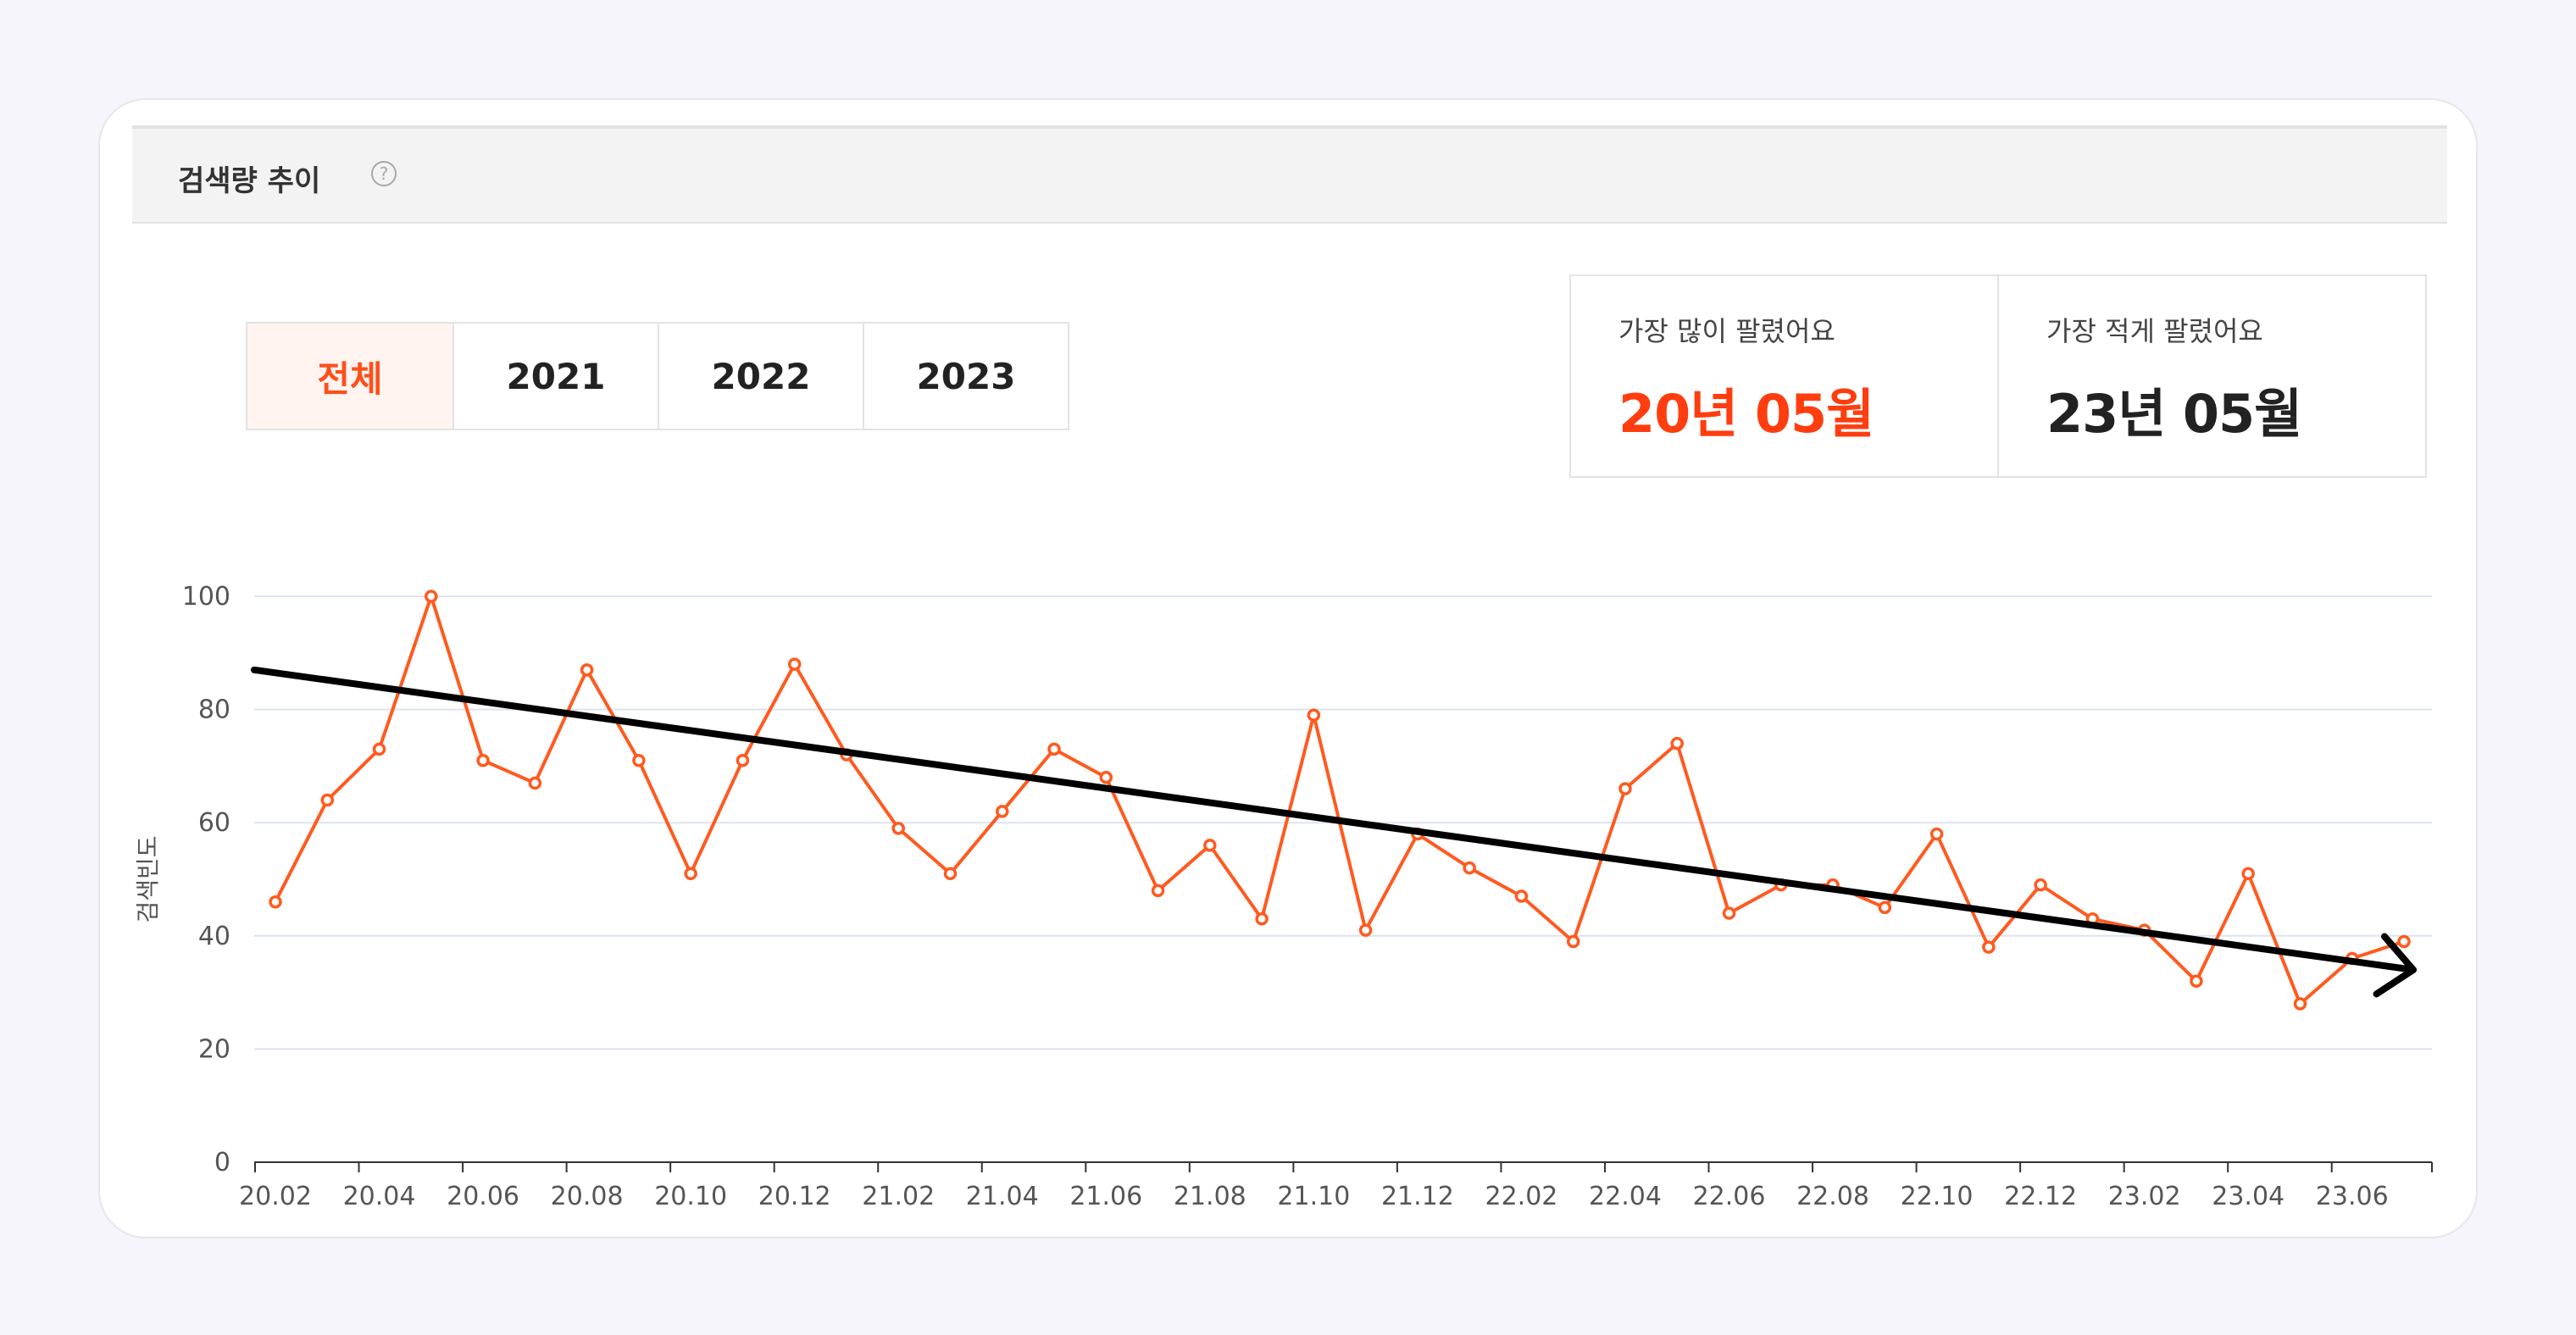  Describe the element at coordinates (214, 710) in the screenshot. I see `y-tick-label: 80` at that location.